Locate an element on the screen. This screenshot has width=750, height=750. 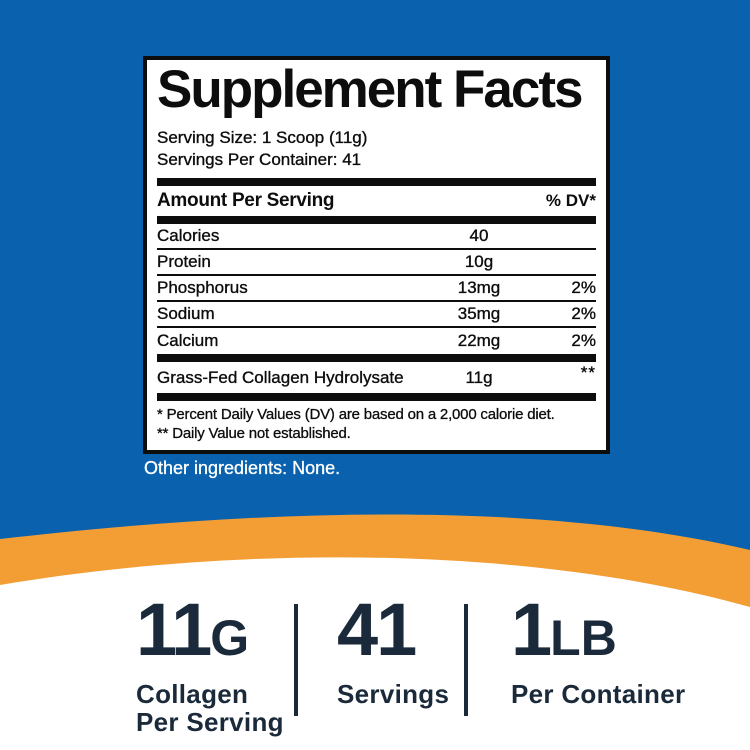
divider-bar-top is located at coordinates (376, 182).